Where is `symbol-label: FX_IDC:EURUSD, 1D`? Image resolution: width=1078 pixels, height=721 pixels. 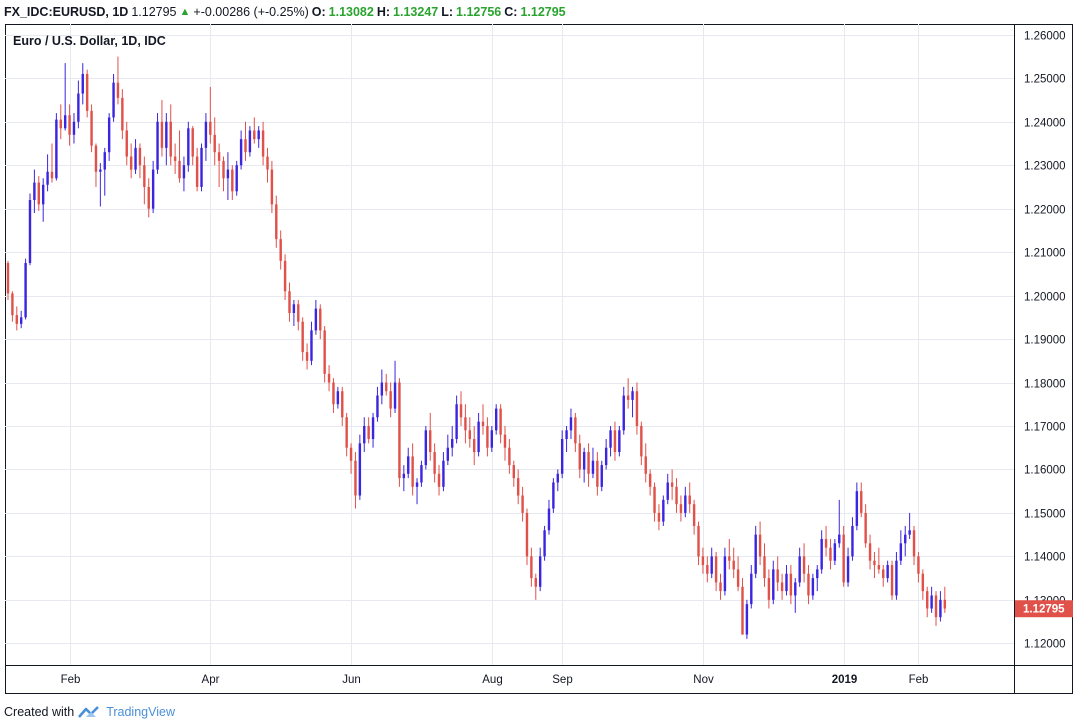
symbol-label: FX_IDC:EURUSD, 1D is located at coordinates (66, 12).